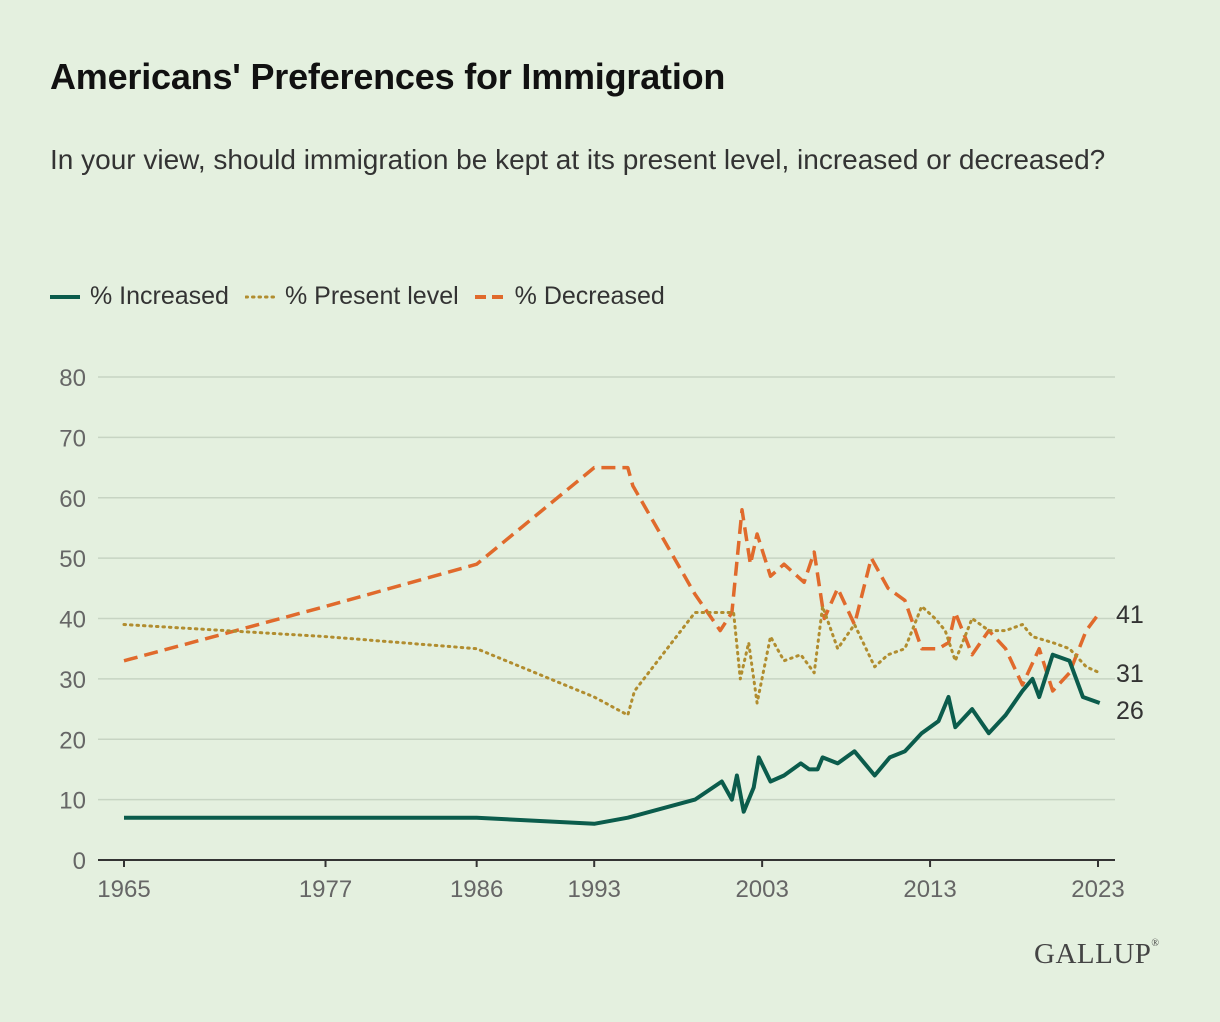  I want to click on y-tick-label: 70, so click(72, 438).